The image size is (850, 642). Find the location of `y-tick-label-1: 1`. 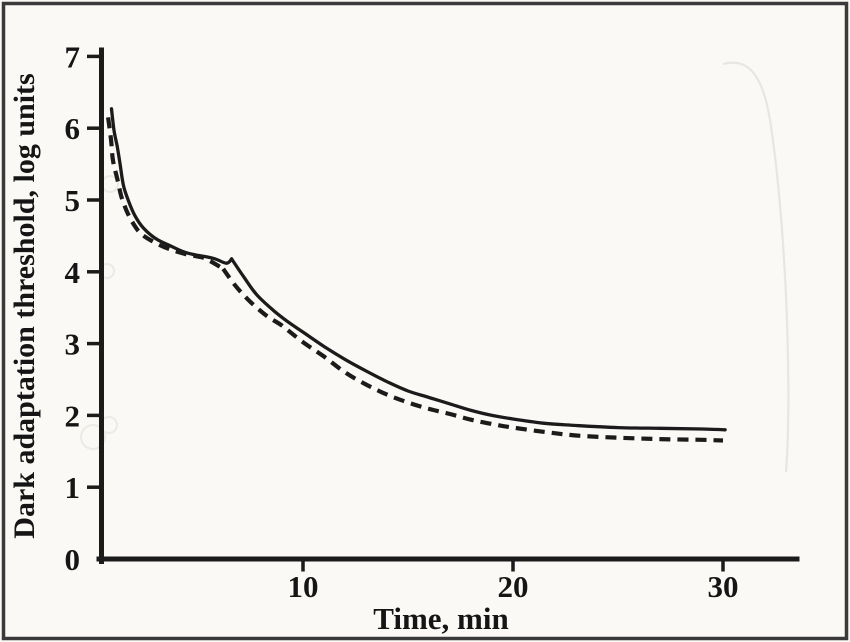

y-tick-label-1: 1 is located at coordinates (73, 487).